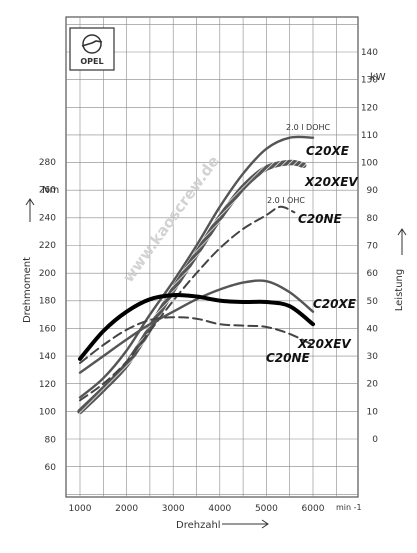 This screenshot has height=553, width=417. I want to click on x-axis-unit: min -1, so click(349, 507).